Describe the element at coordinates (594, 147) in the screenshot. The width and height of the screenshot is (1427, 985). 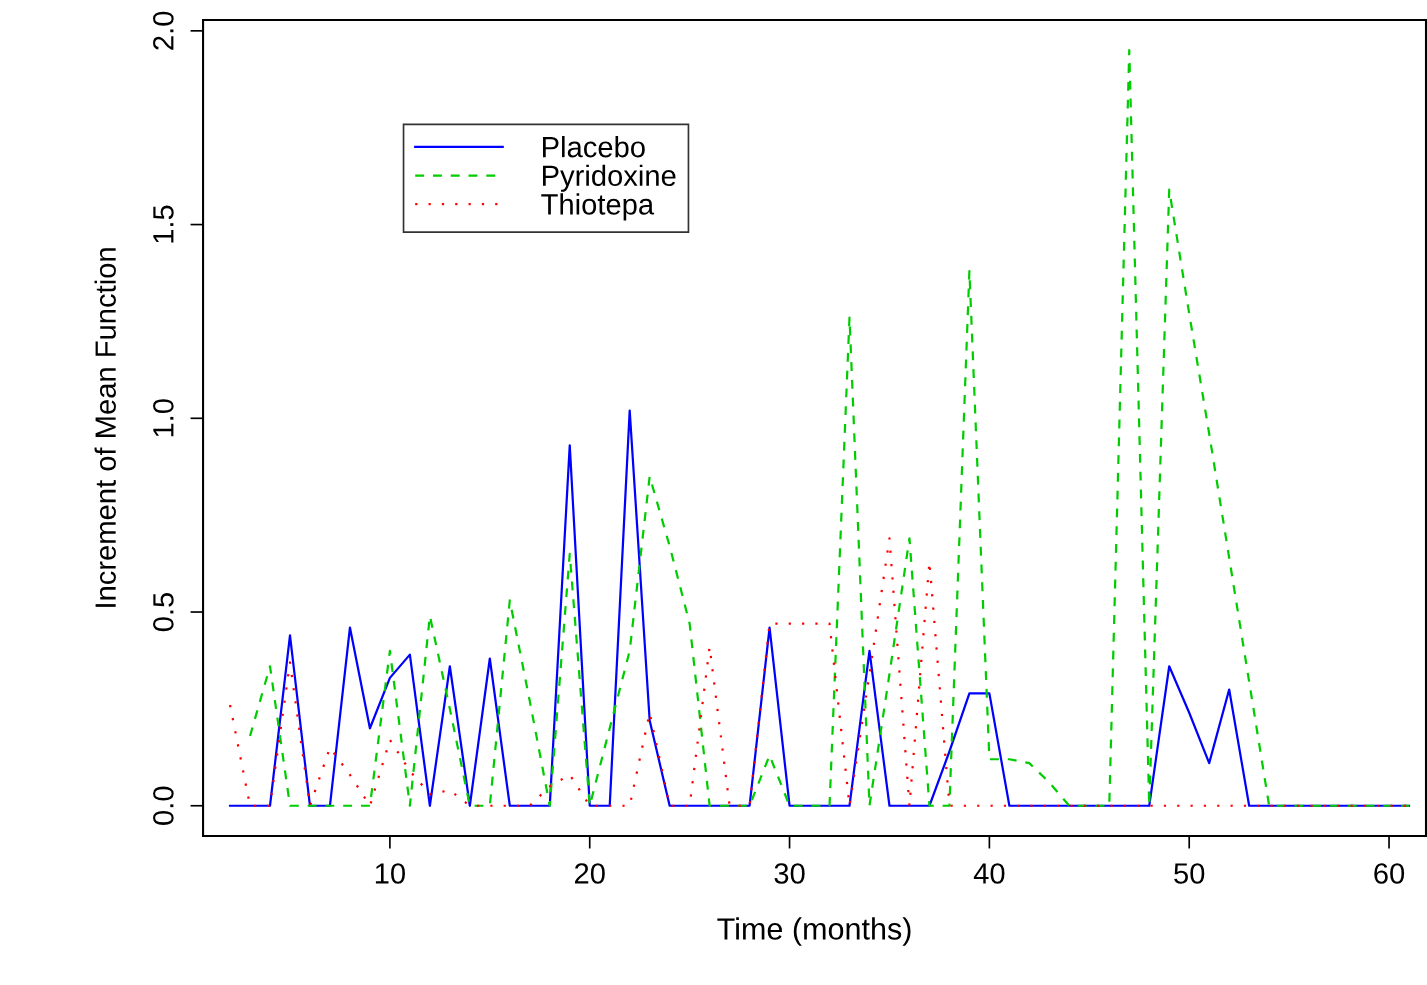
I see `legend-label: Placebo` at that location.